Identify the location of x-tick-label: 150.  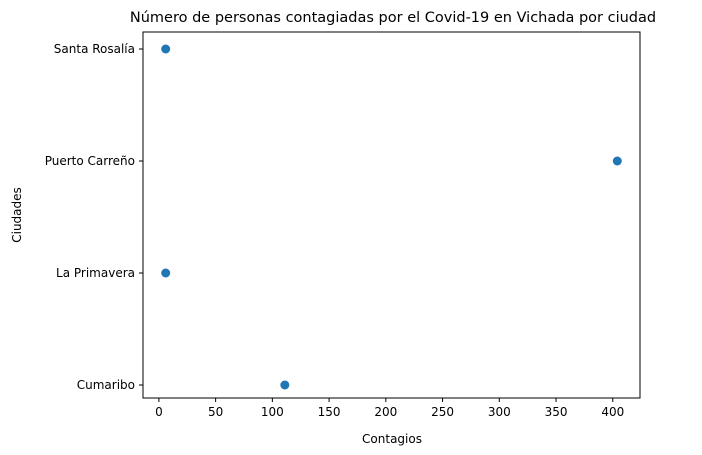
(329, 412).